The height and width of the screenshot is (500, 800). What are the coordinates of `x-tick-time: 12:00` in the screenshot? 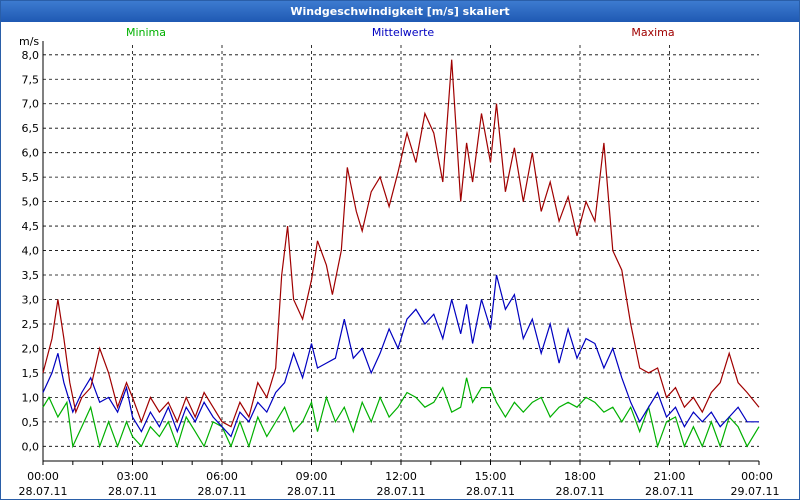 It's located at (401, 476).